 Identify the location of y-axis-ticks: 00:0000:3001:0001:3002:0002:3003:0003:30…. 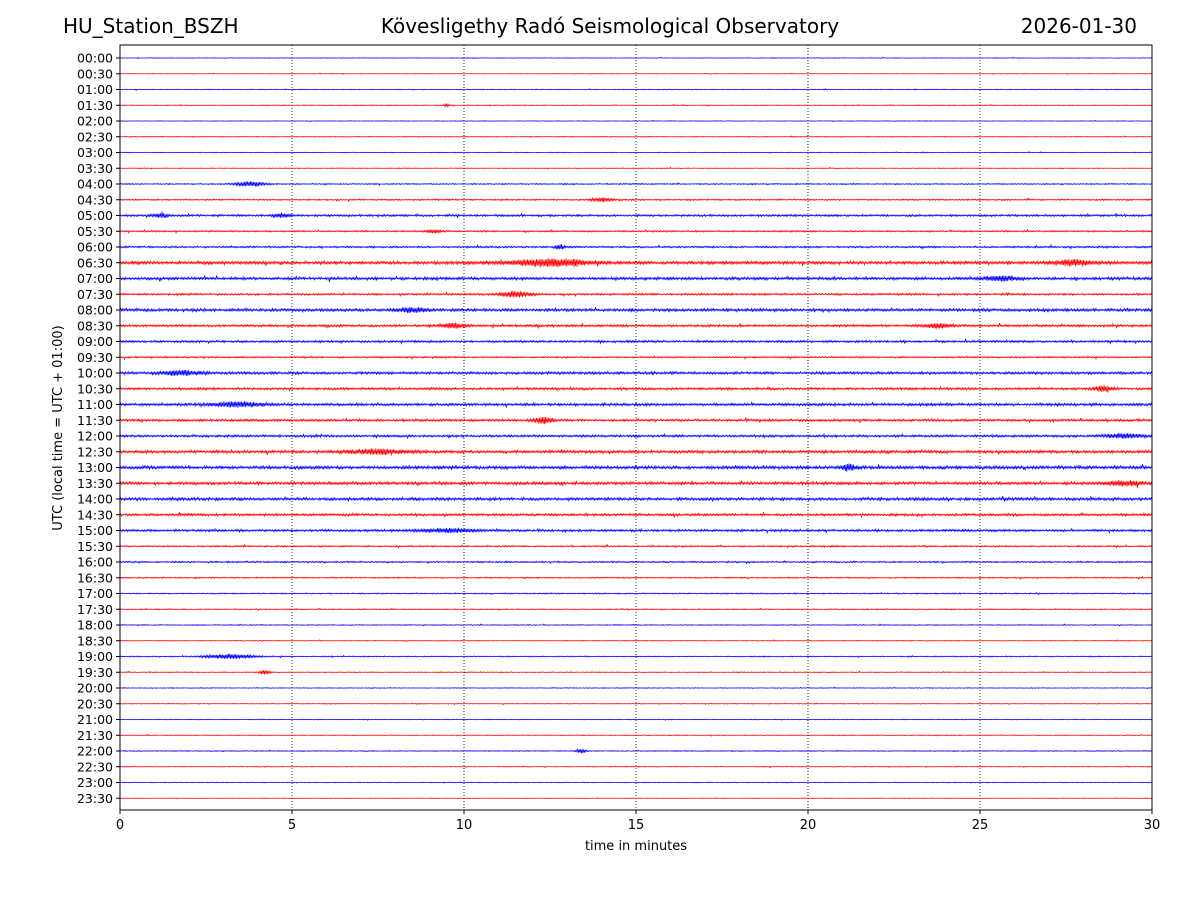
(98, 428).